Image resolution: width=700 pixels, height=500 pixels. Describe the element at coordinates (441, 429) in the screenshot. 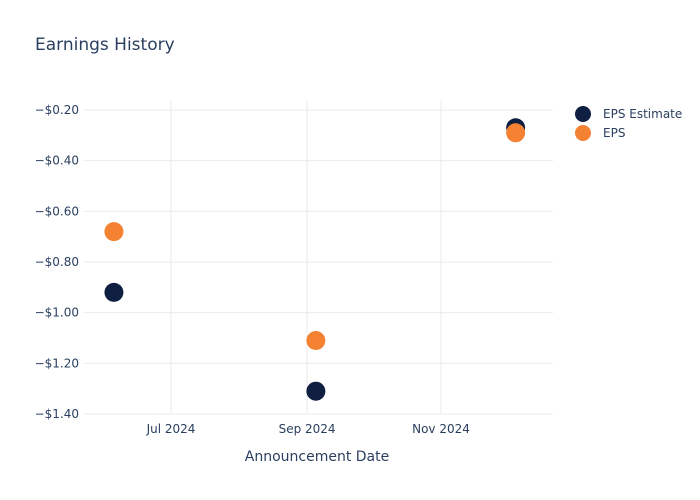

I see `x-tick-label: Nov 2024` at that location.